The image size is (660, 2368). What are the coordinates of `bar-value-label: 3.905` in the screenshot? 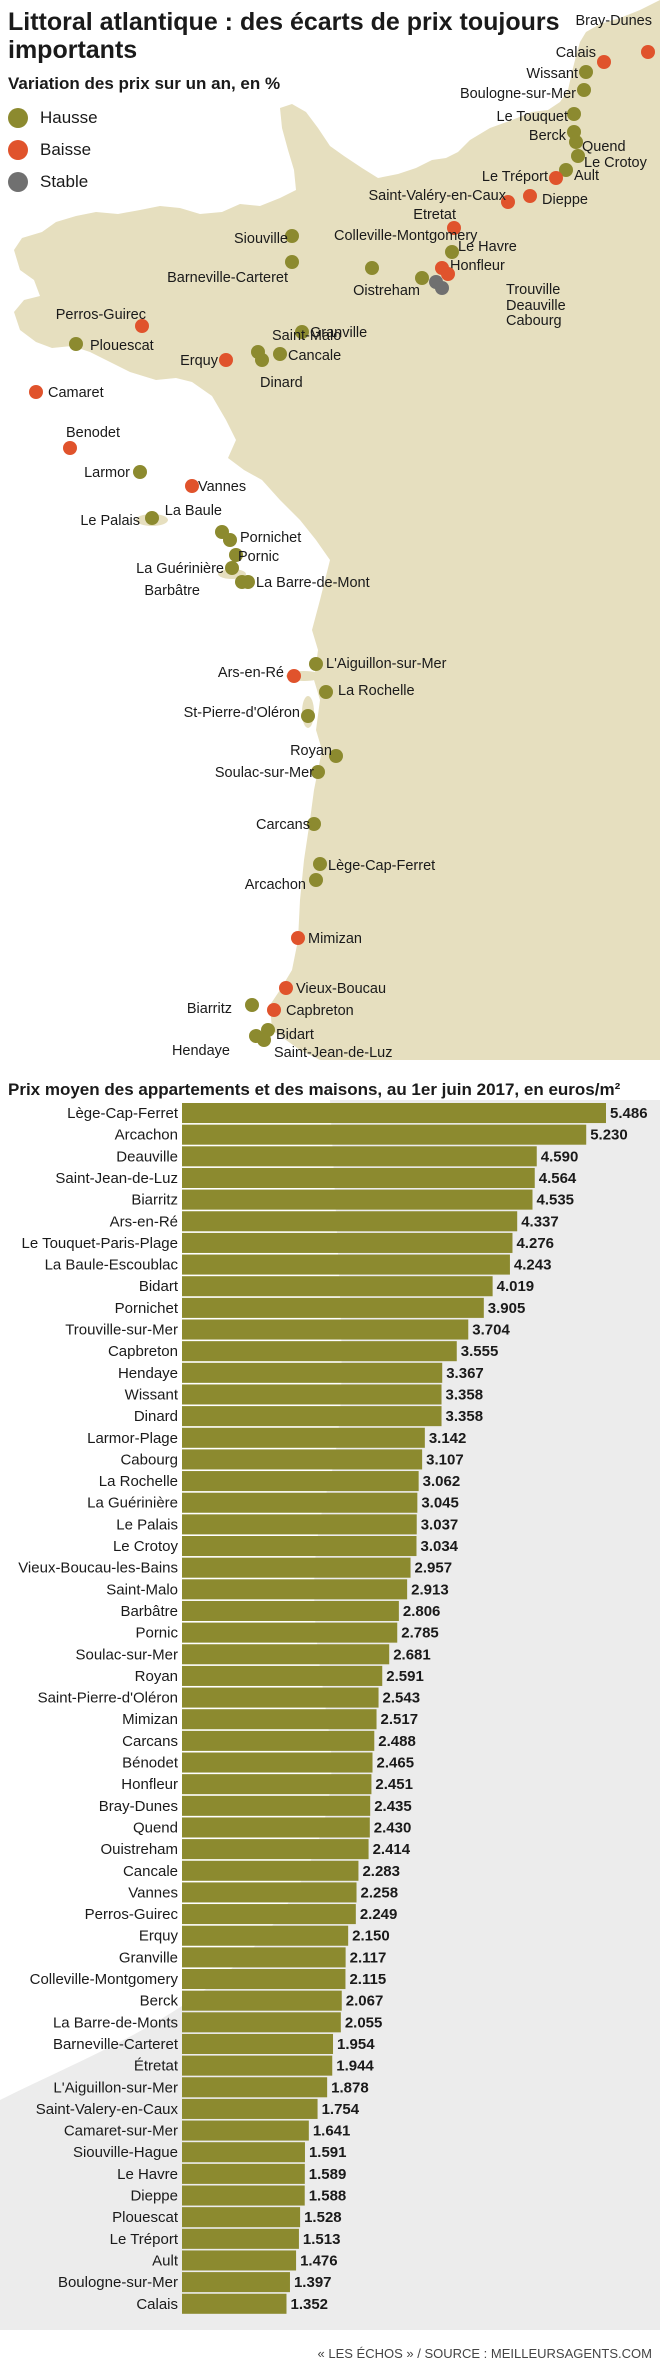 It's located at (507, 1308).